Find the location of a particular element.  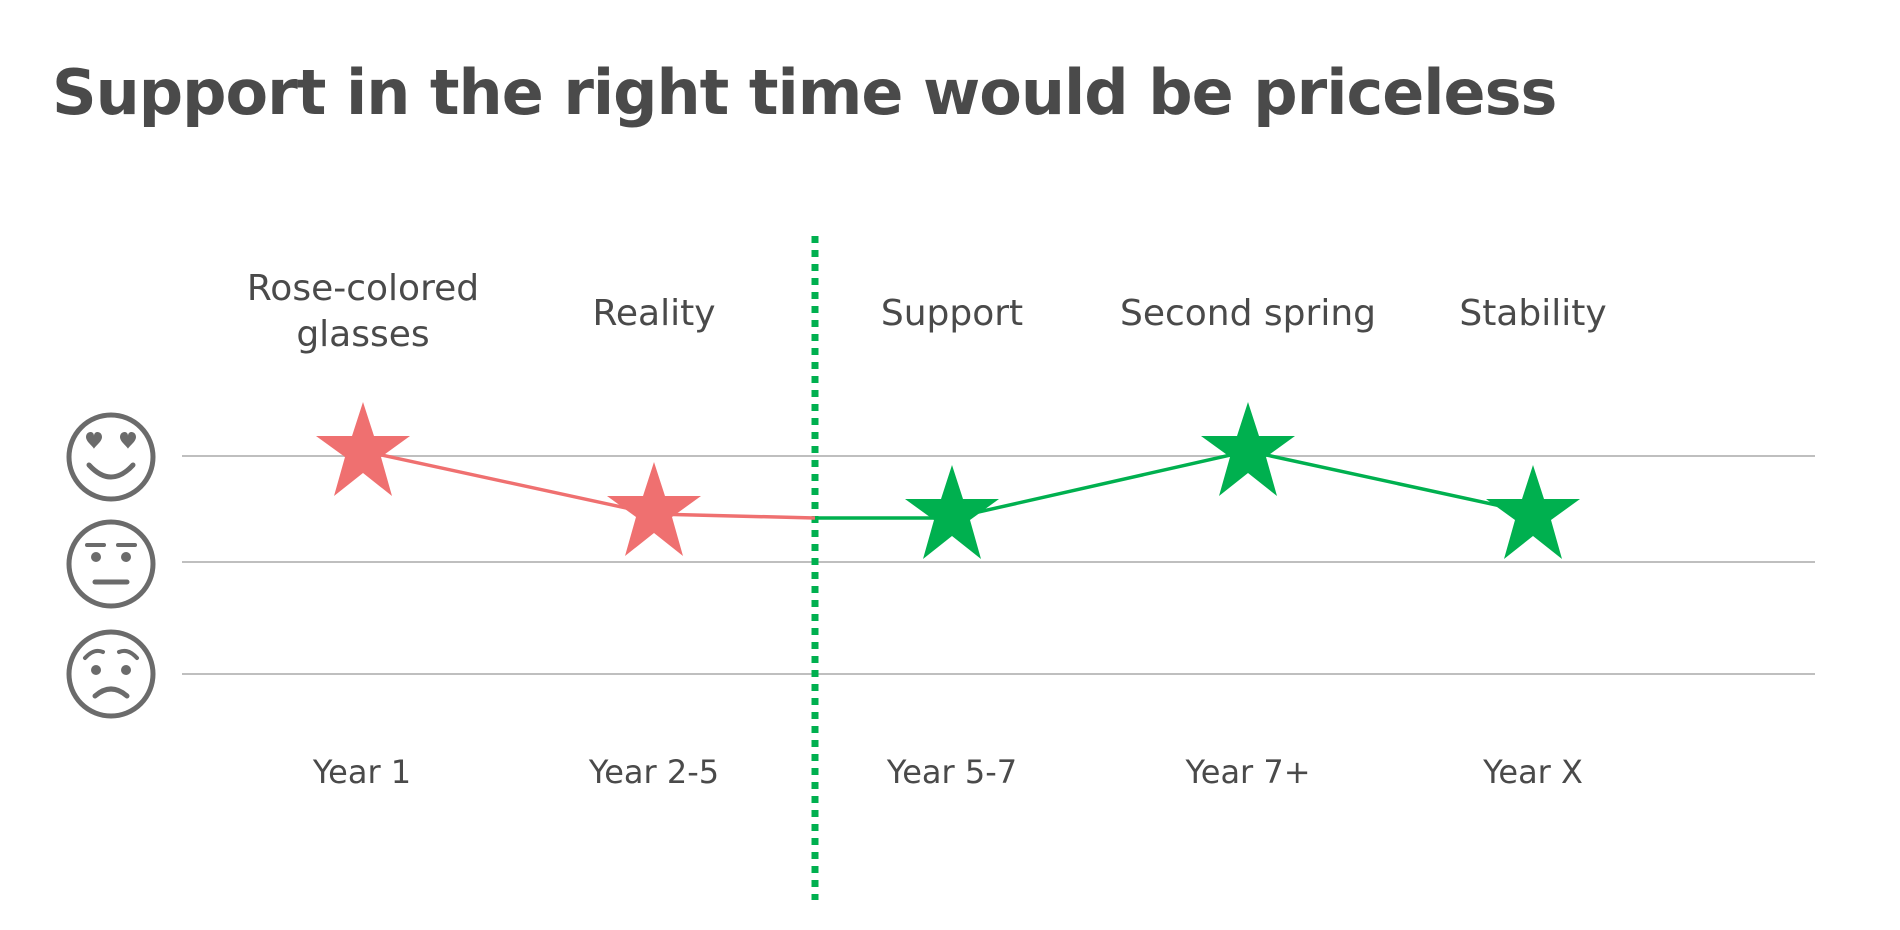

worried-face-icon is located at coordinates (111, 674).